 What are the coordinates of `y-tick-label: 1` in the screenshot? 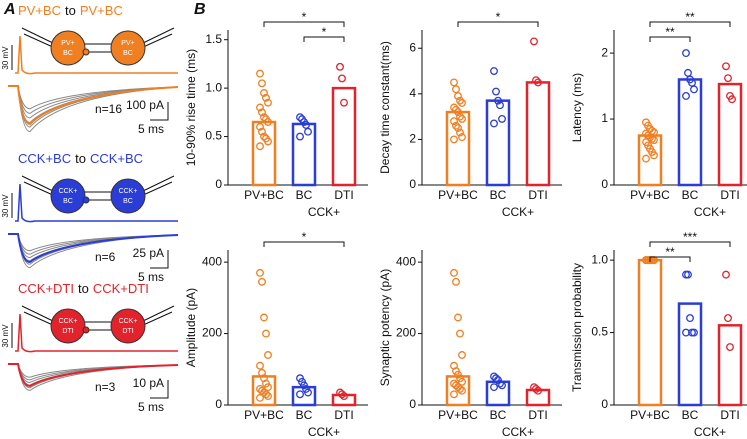 It's located at (604, 118).